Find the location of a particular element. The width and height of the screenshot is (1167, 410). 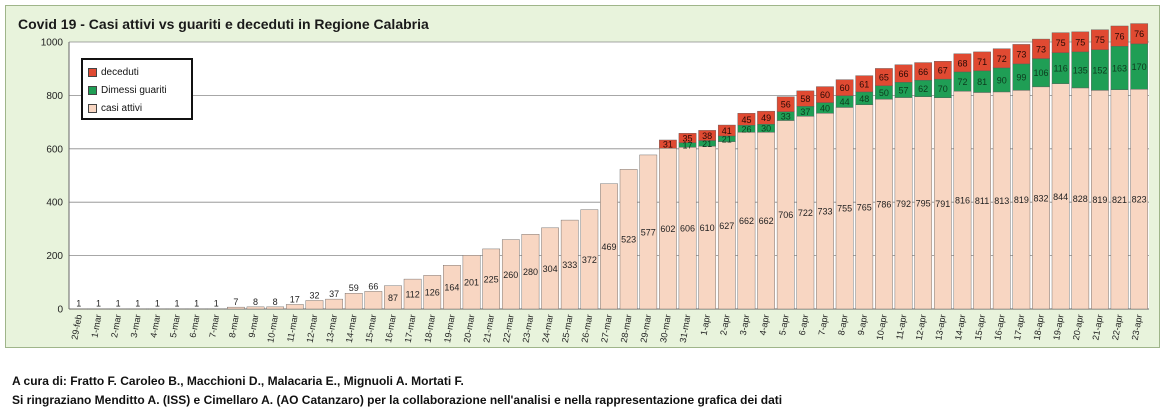

data-label-attivi: 304 is located at coordinates (550, 269).